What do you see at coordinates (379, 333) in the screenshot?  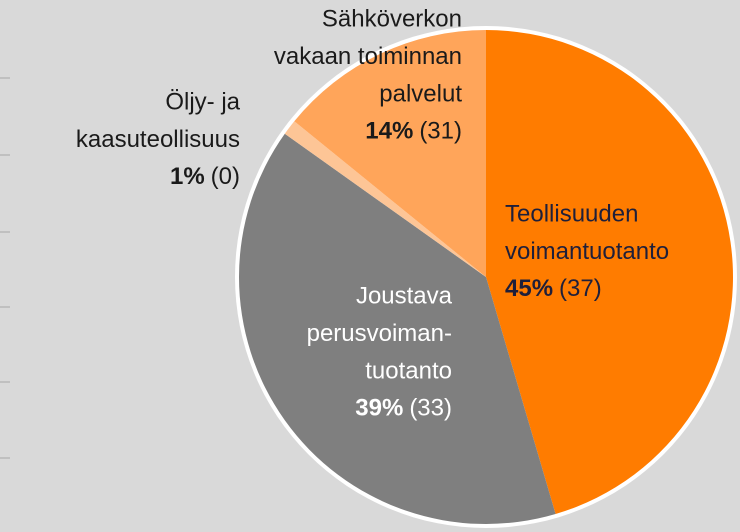 I see `slice-label: perusvoiman-` at bounding box center [379, 333].